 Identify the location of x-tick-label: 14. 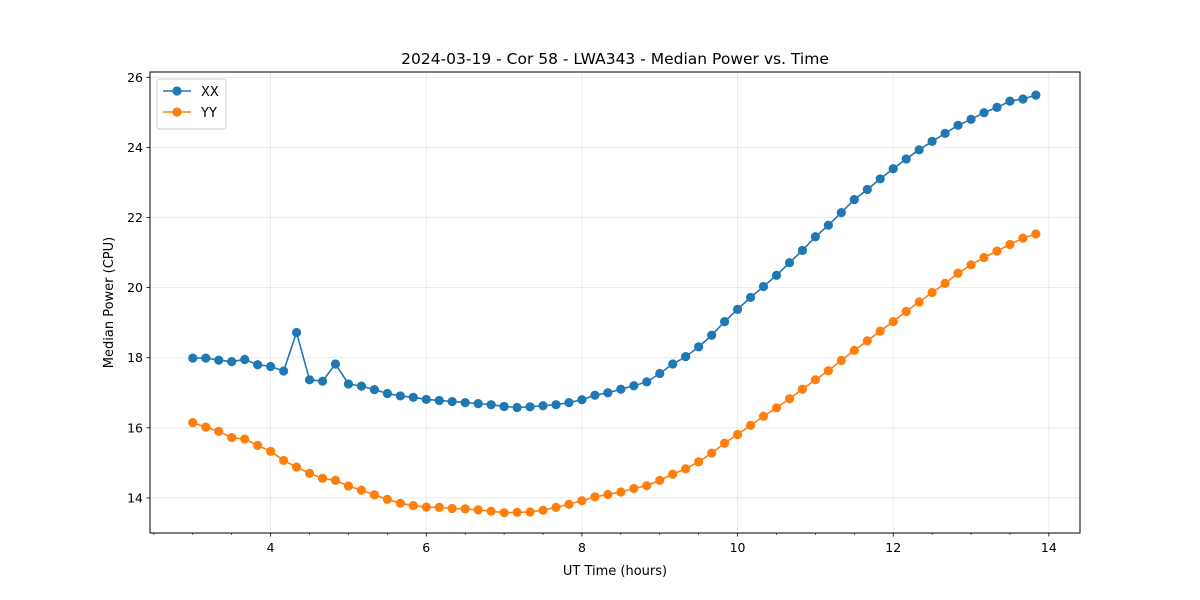
(1049, 547).